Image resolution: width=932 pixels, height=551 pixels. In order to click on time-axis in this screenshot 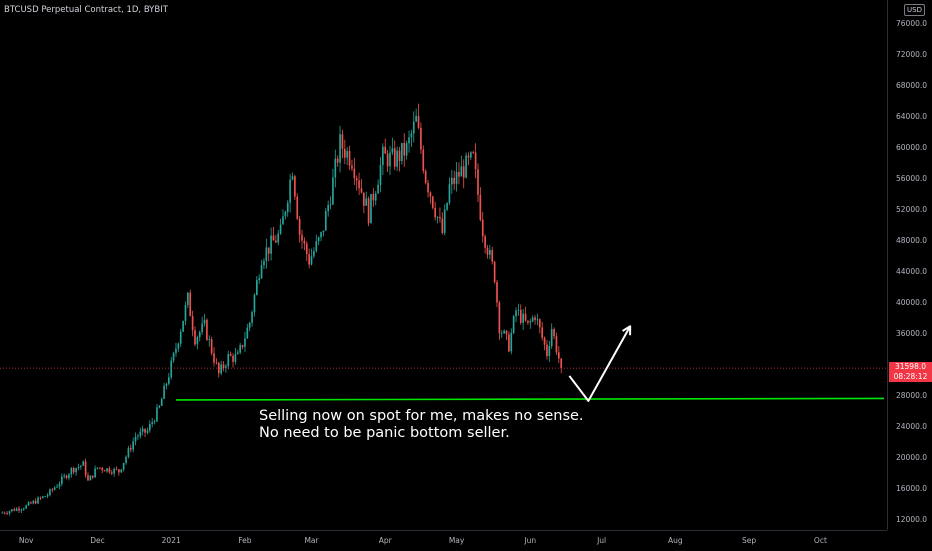, I will do `click(443, 540)`.